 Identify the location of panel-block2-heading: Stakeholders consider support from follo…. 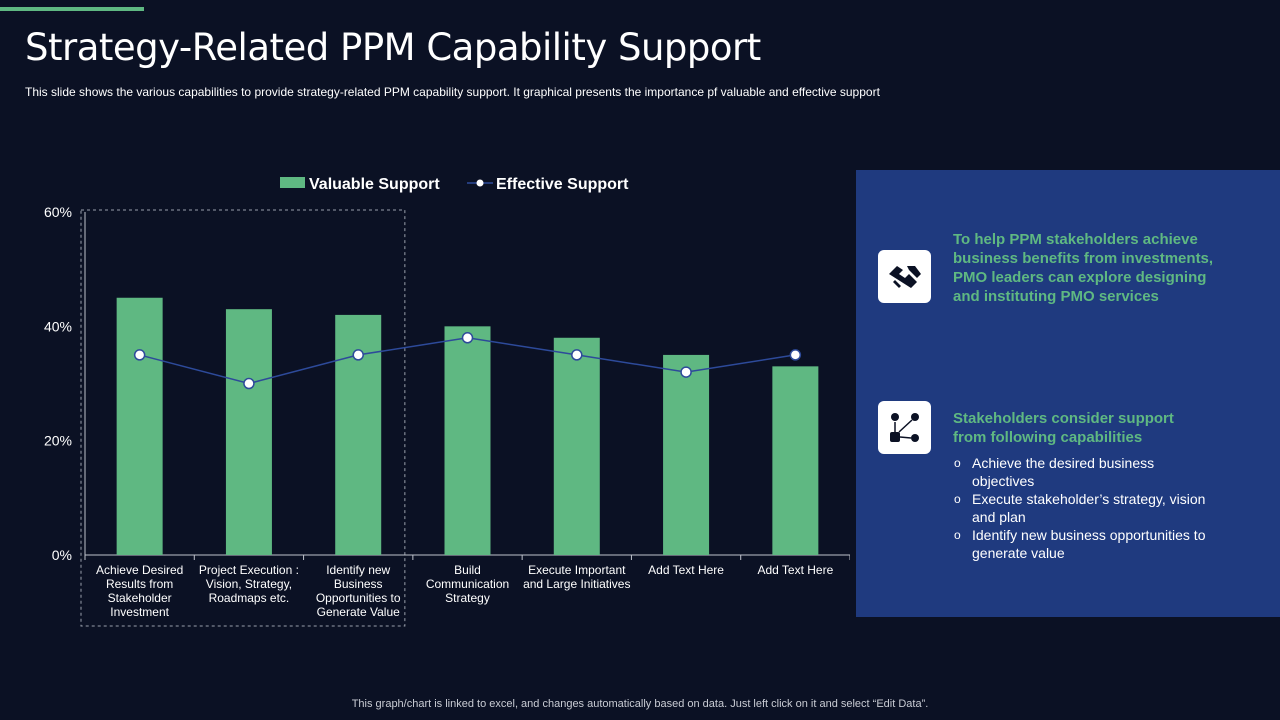
(1063, 428).